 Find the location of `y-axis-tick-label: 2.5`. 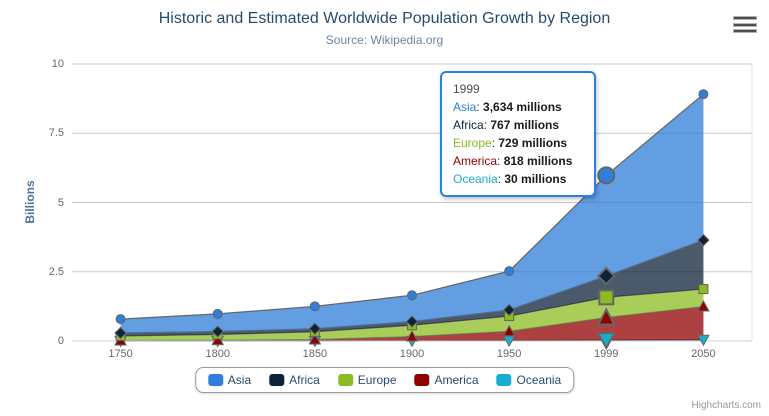

y-axis-tick-label: 2.5 is located at coordinates (56, 271).